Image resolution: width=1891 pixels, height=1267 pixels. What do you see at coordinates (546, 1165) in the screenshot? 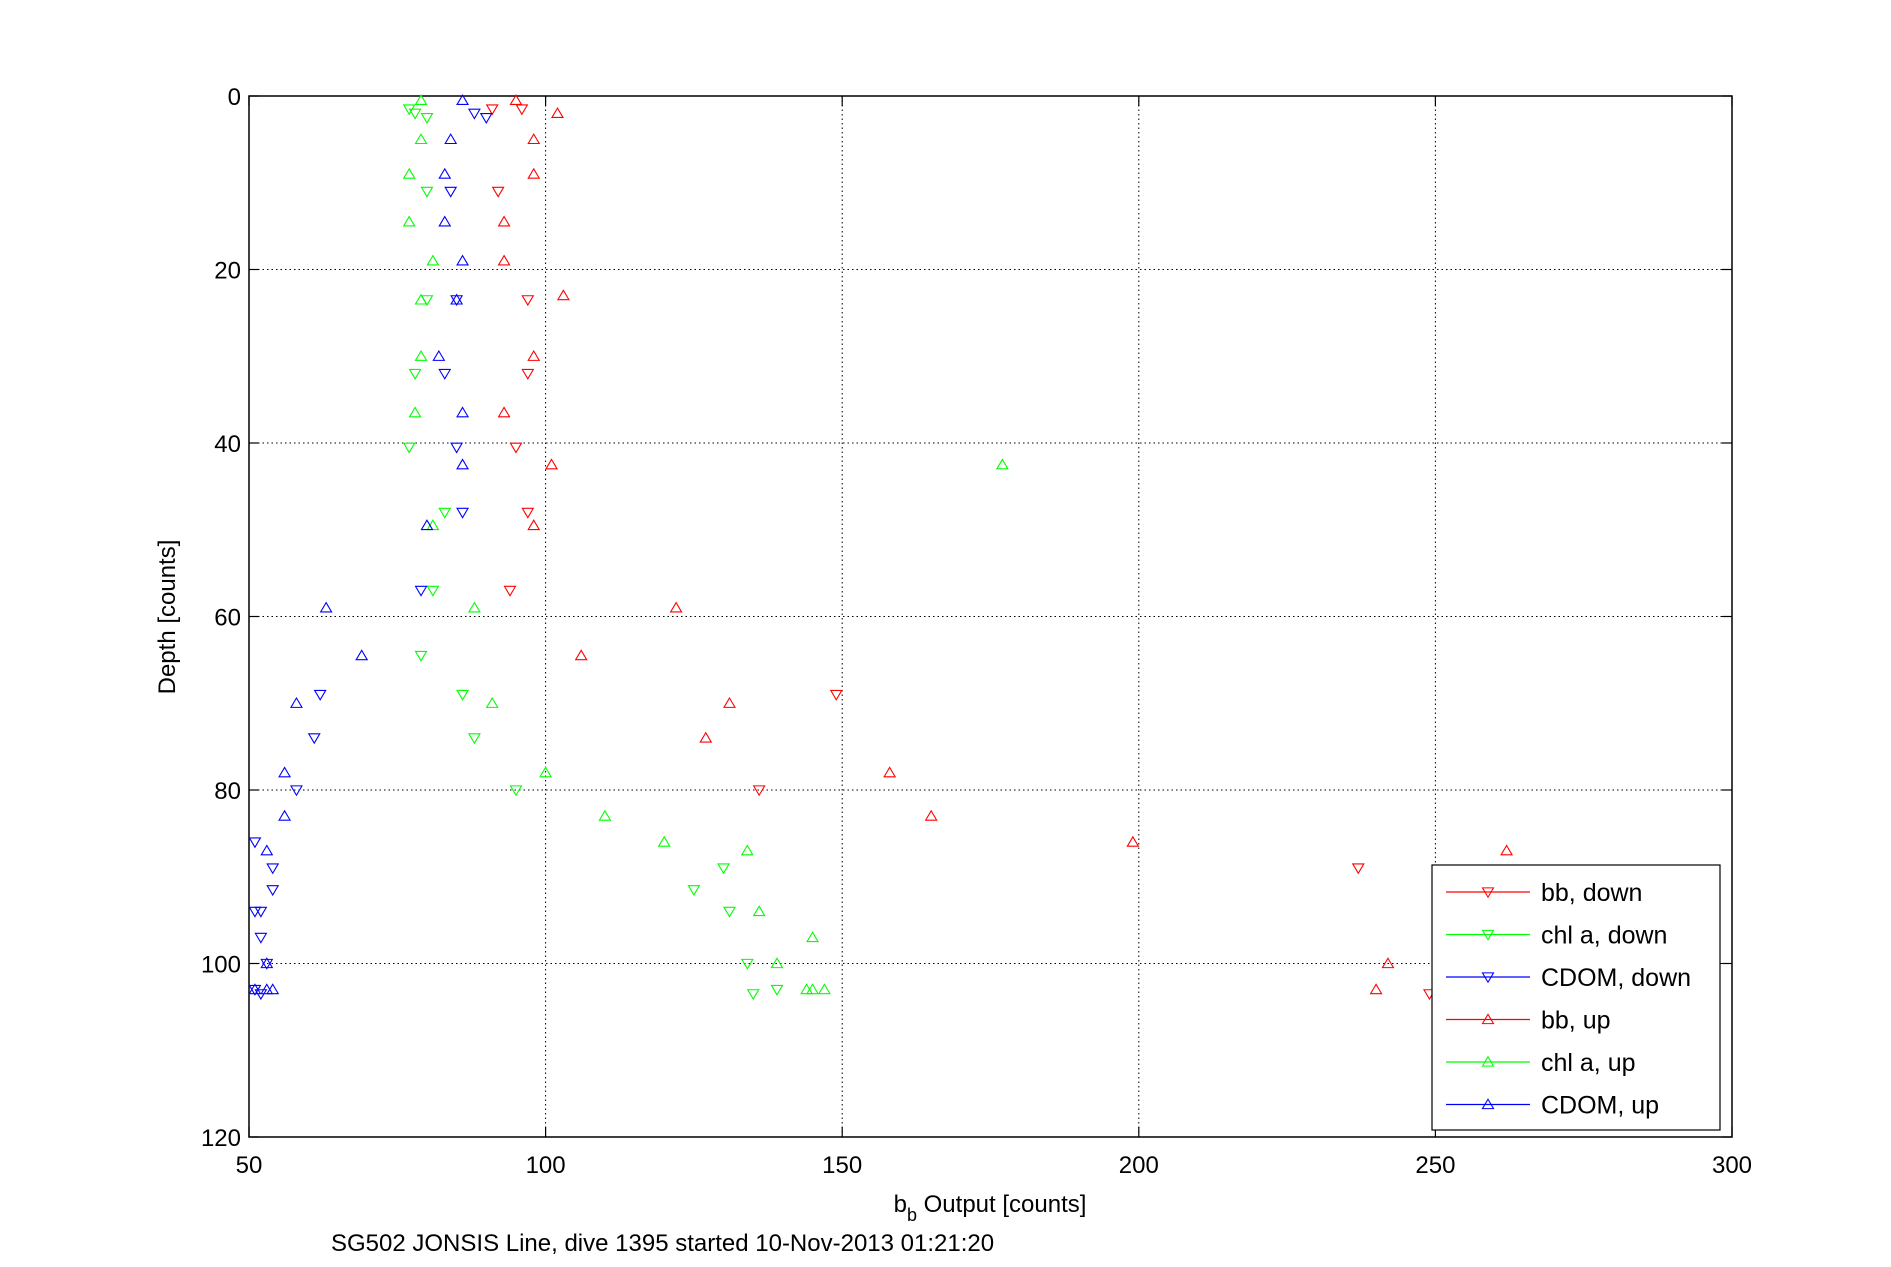
I see `x-tick-label: 100` at bounding box center [546, 1165].